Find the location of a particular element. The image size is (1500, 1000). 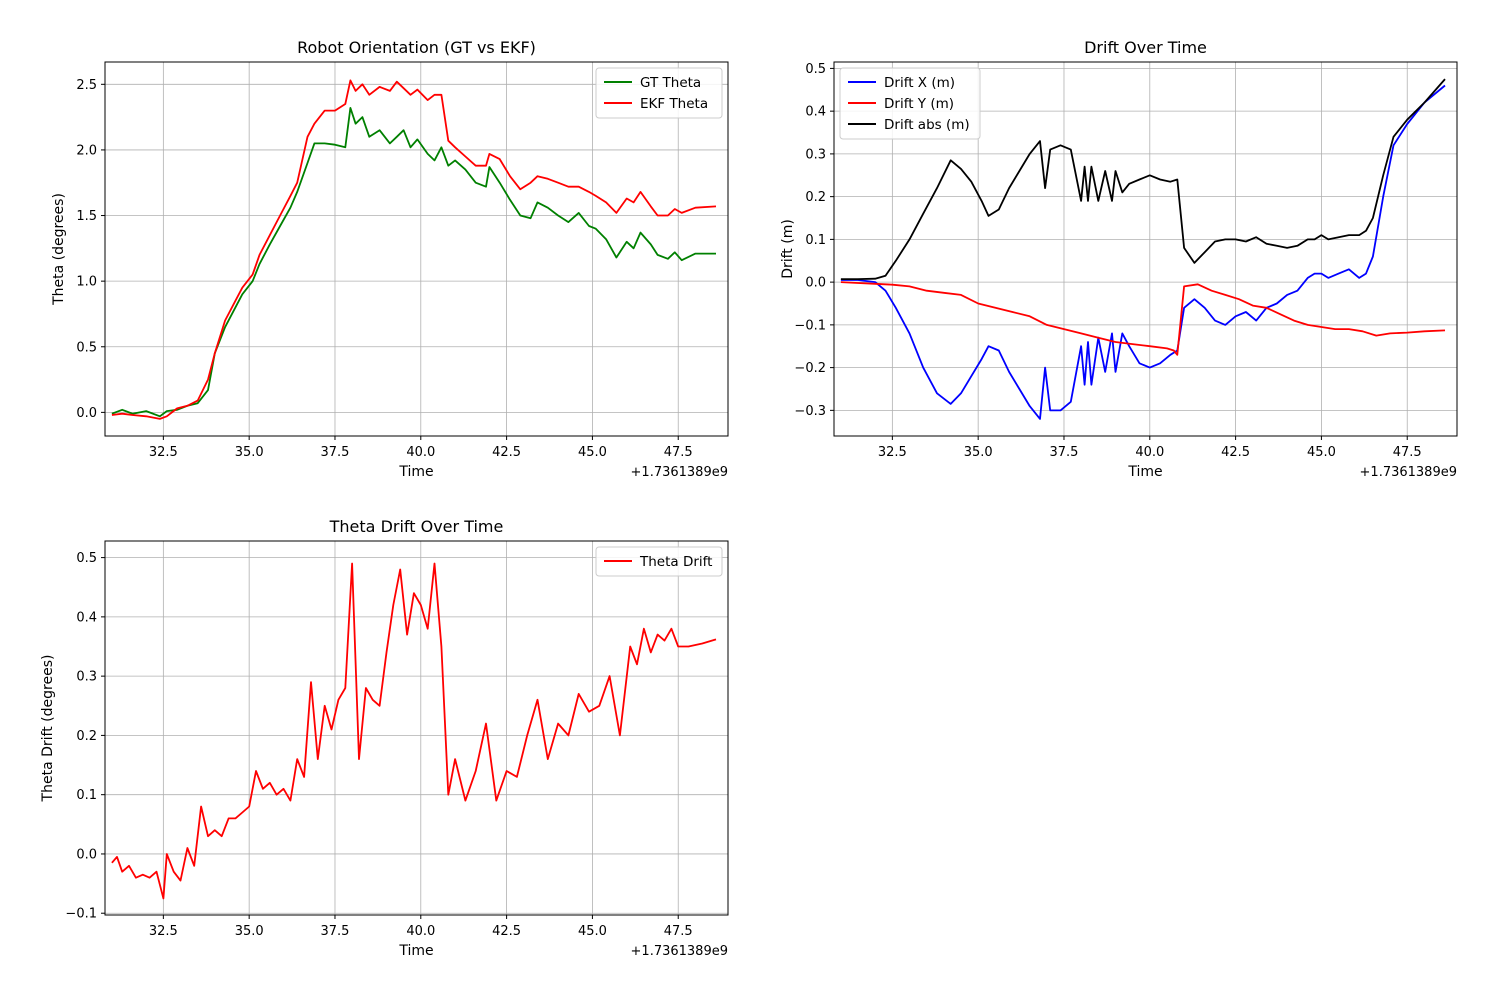

y-axis-label: Theta Drift (degrees) is located at coordinates (48, 729).